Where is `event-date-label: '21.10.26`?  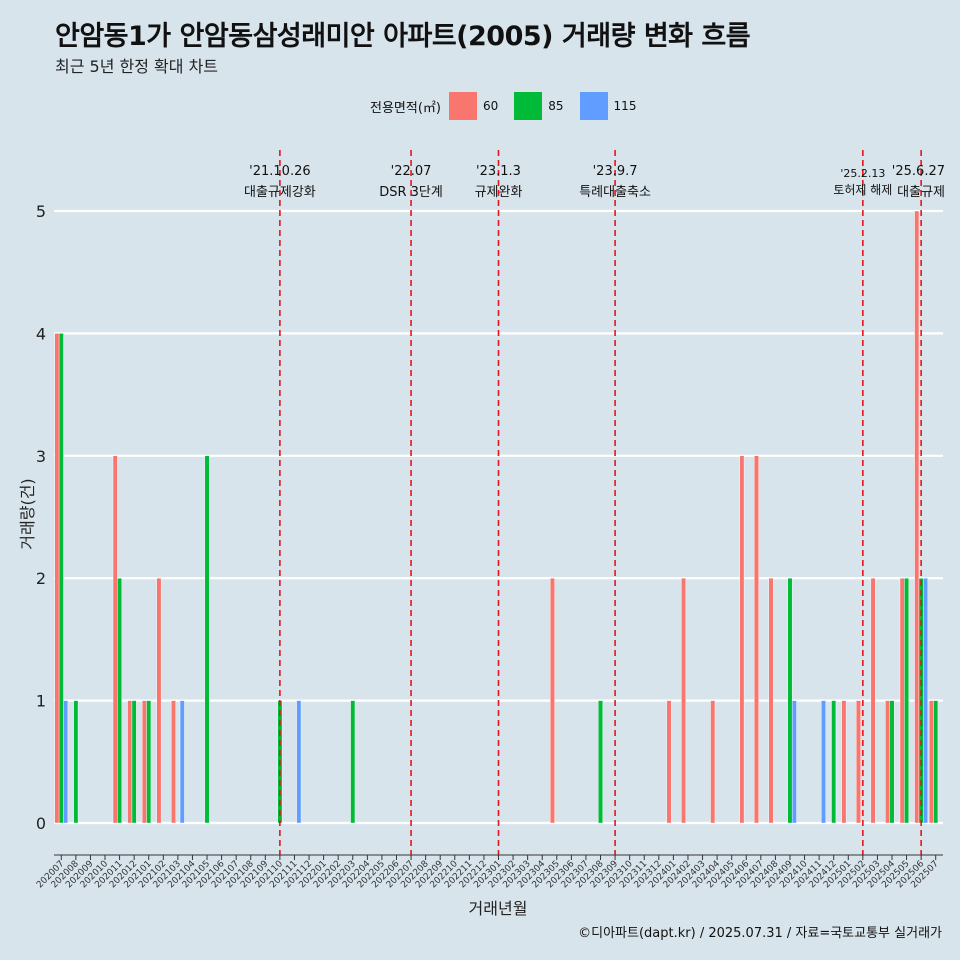
event-date-label: '21.10.26 is located at coordinates (279, 171).